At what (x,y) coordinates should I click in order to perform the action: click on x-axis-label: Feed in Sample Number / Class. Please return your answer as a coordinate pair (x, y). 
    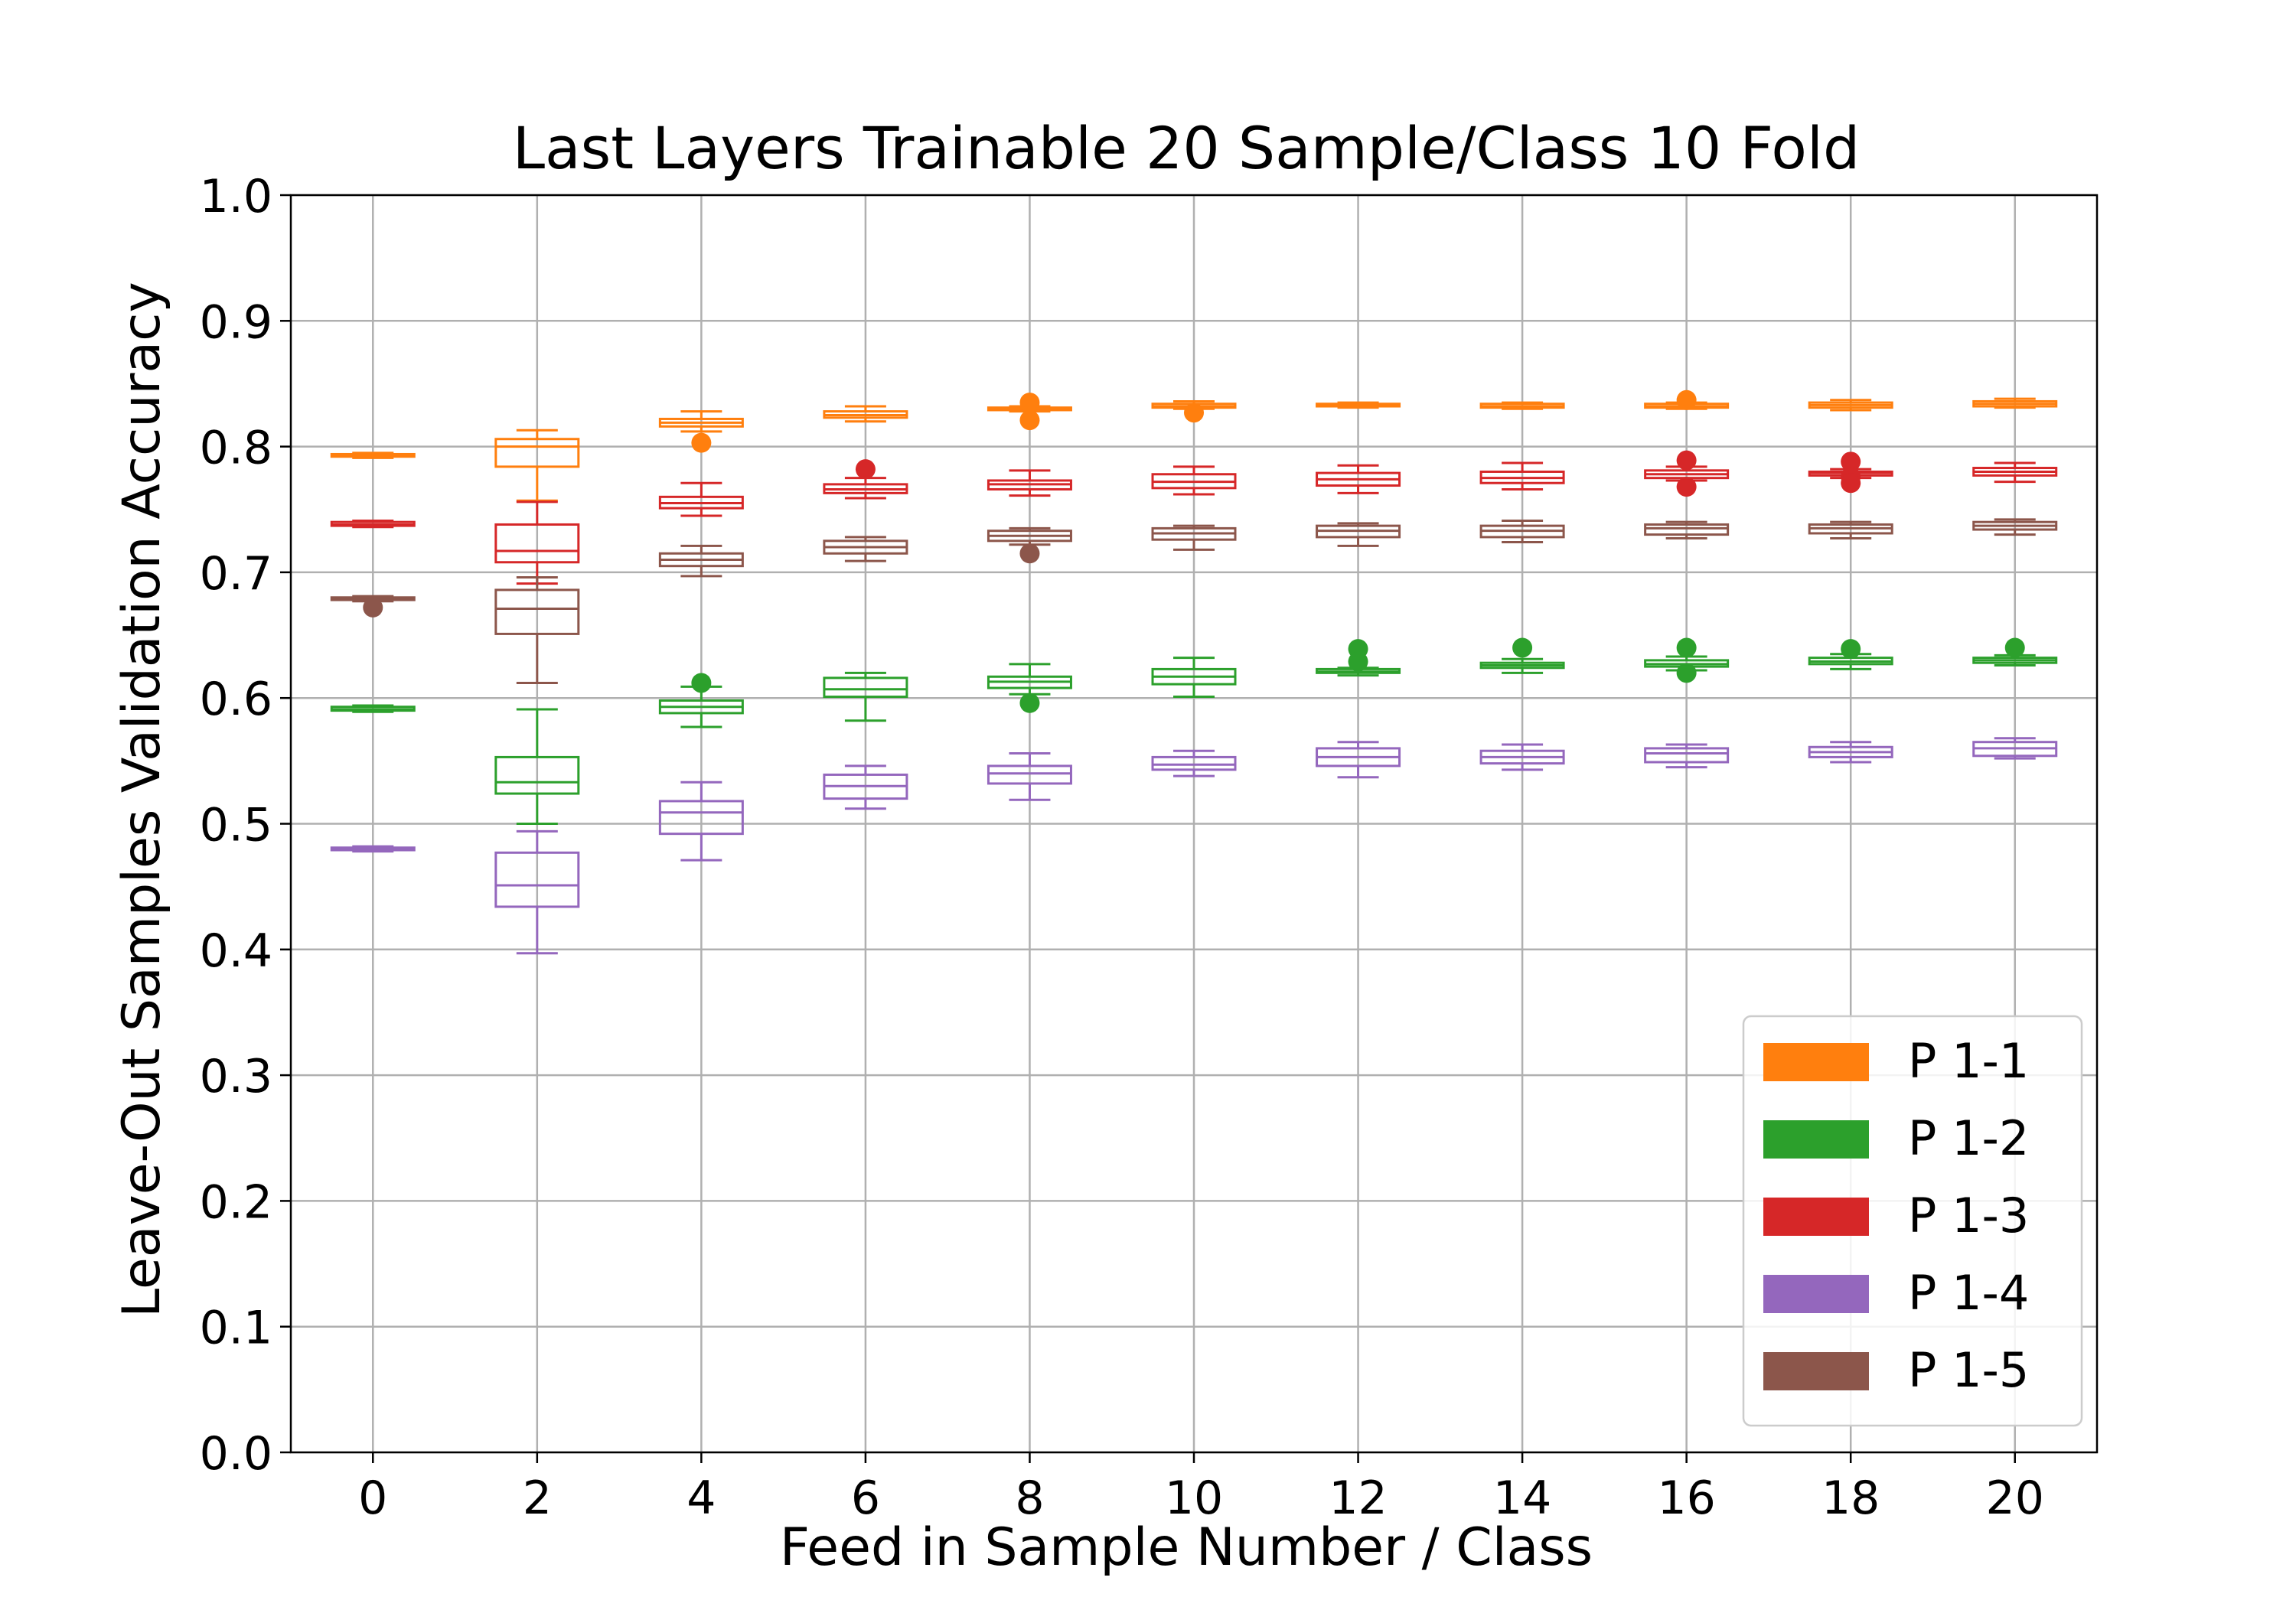
    Looking at the image, I should click on (1186, 1548).